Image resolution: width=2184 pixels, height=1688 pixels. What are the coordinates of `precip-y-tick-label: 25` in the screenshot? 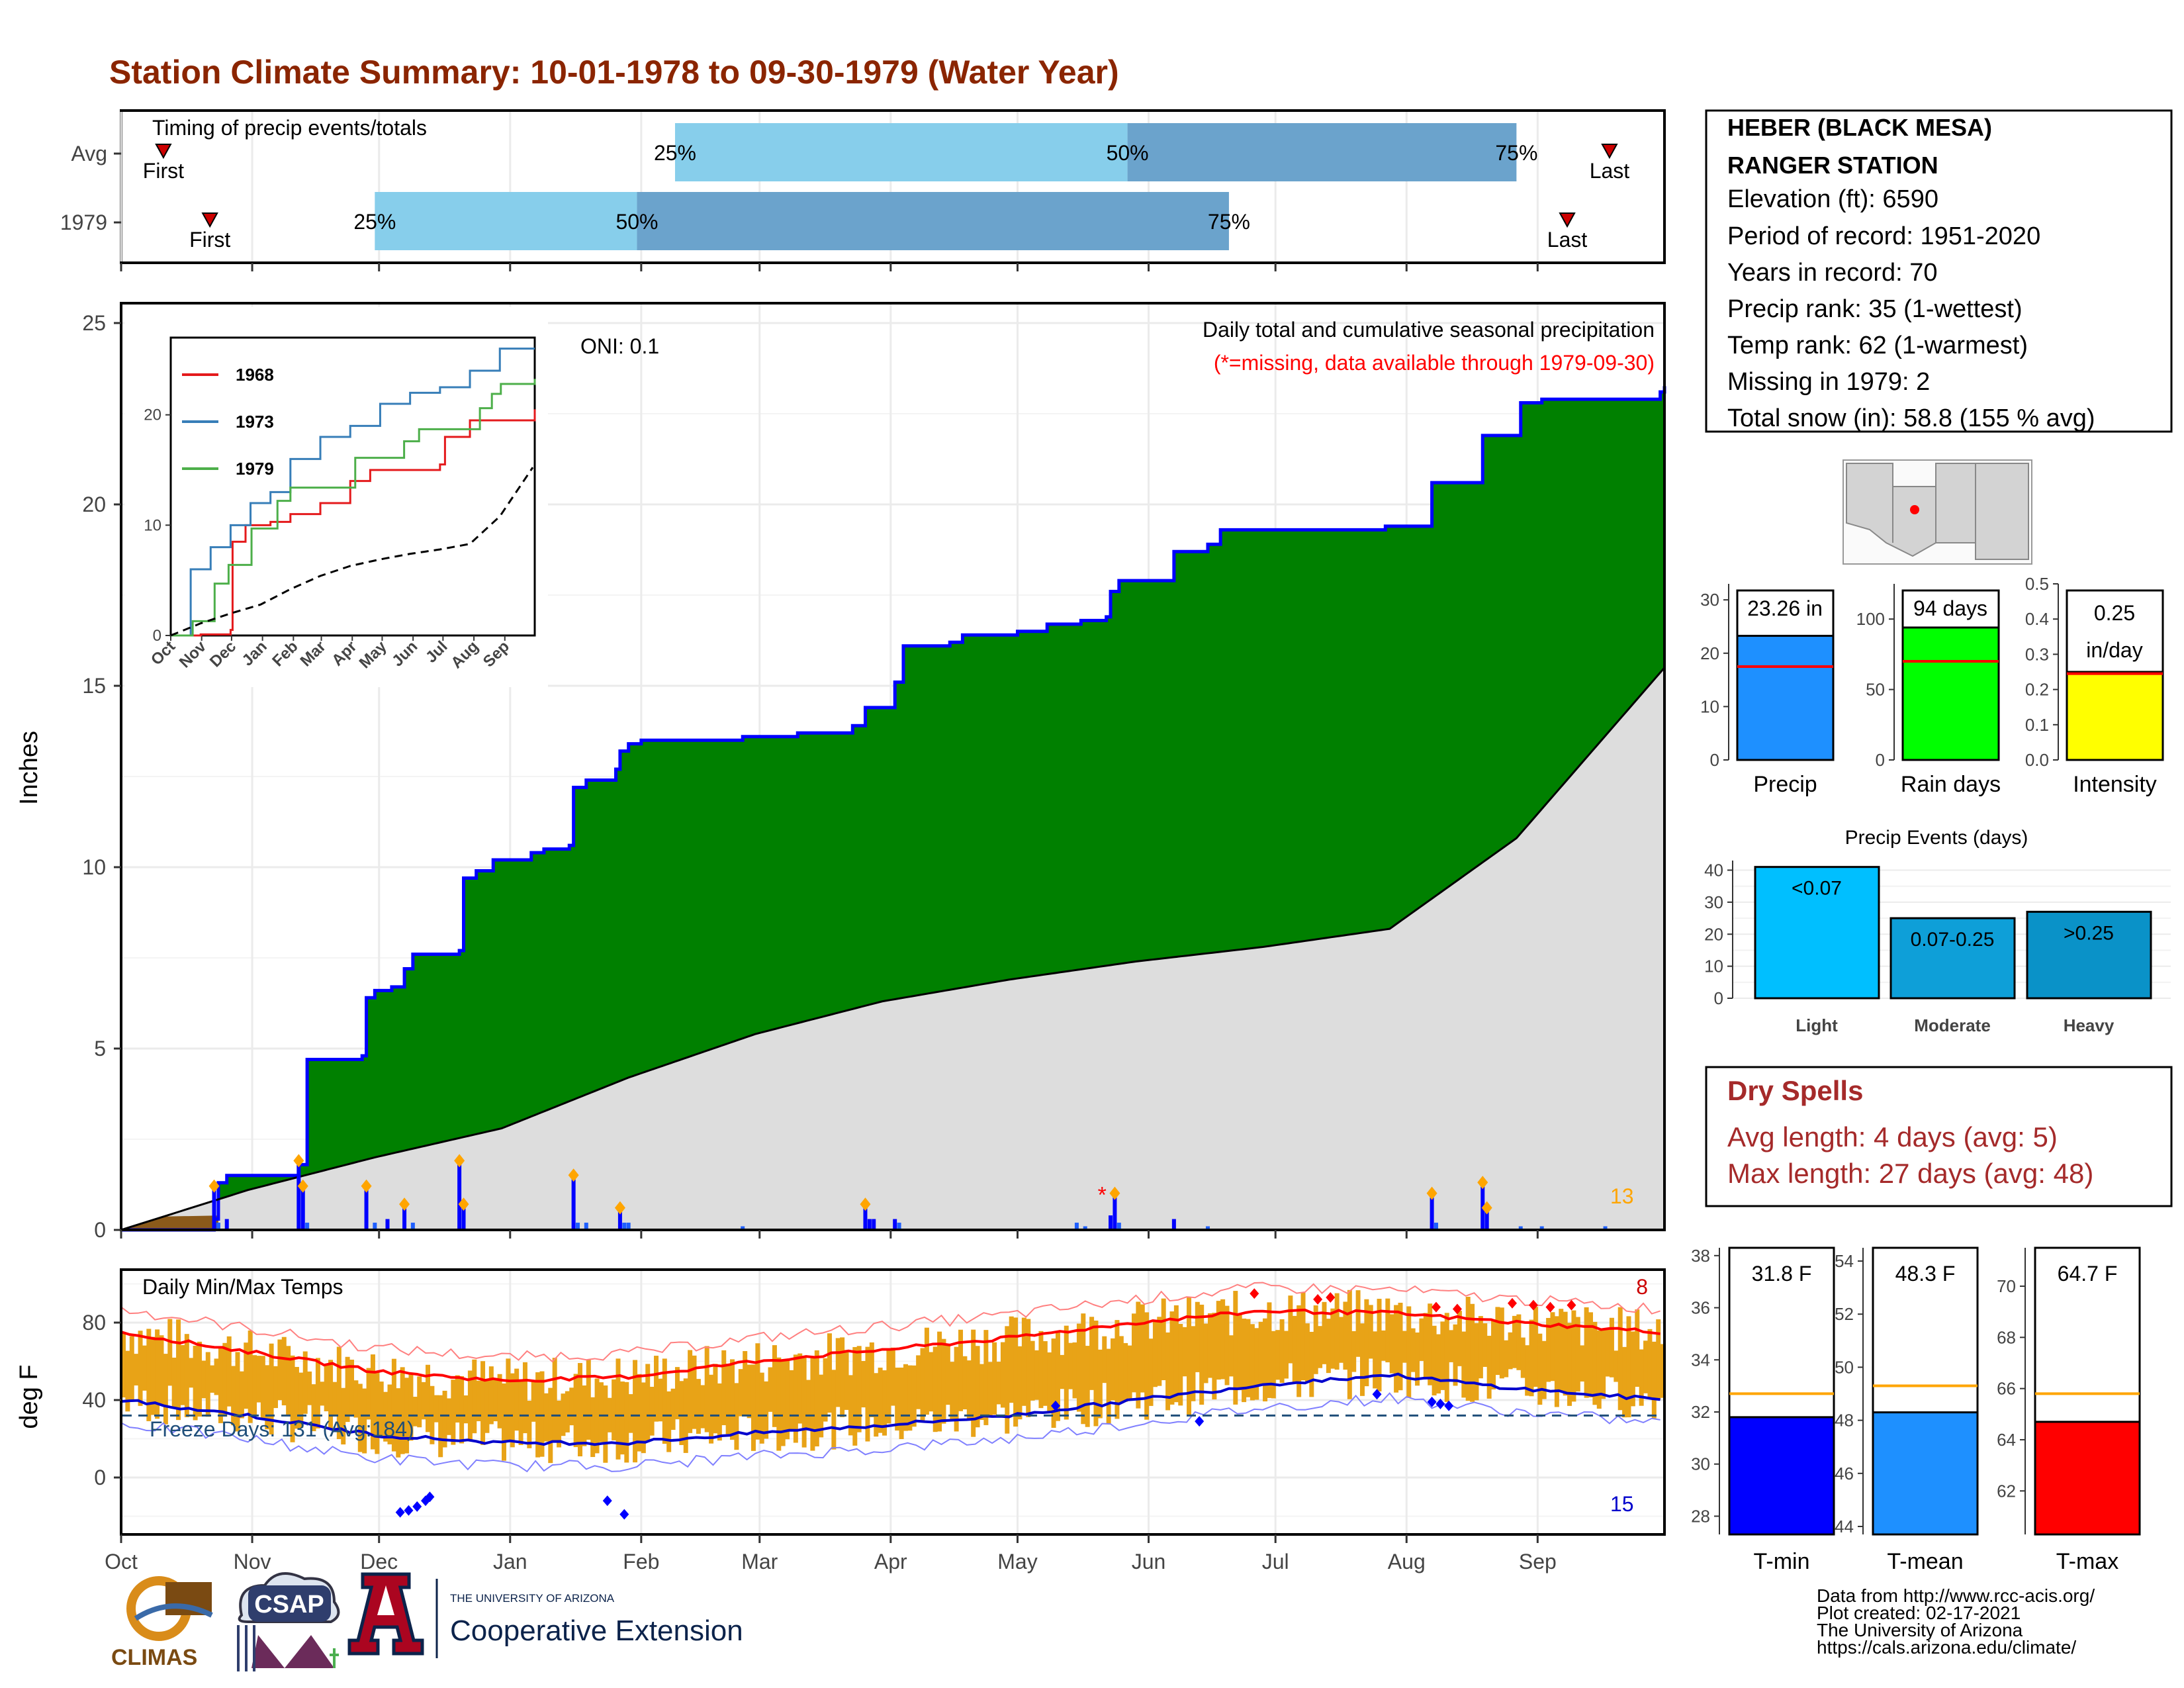 It's located at (94, 323).